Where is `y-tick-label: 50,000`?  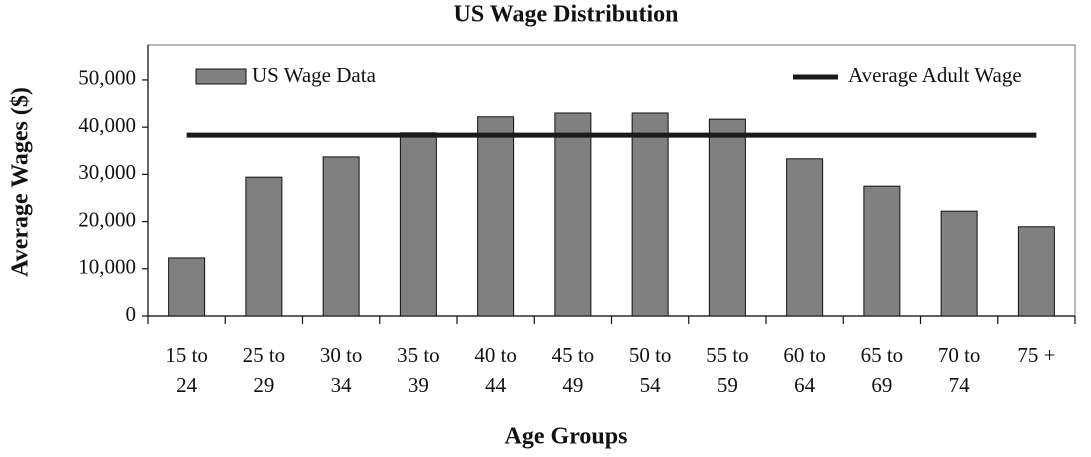
y-tick-label: 50,000 is located at coordinates (107, 78).